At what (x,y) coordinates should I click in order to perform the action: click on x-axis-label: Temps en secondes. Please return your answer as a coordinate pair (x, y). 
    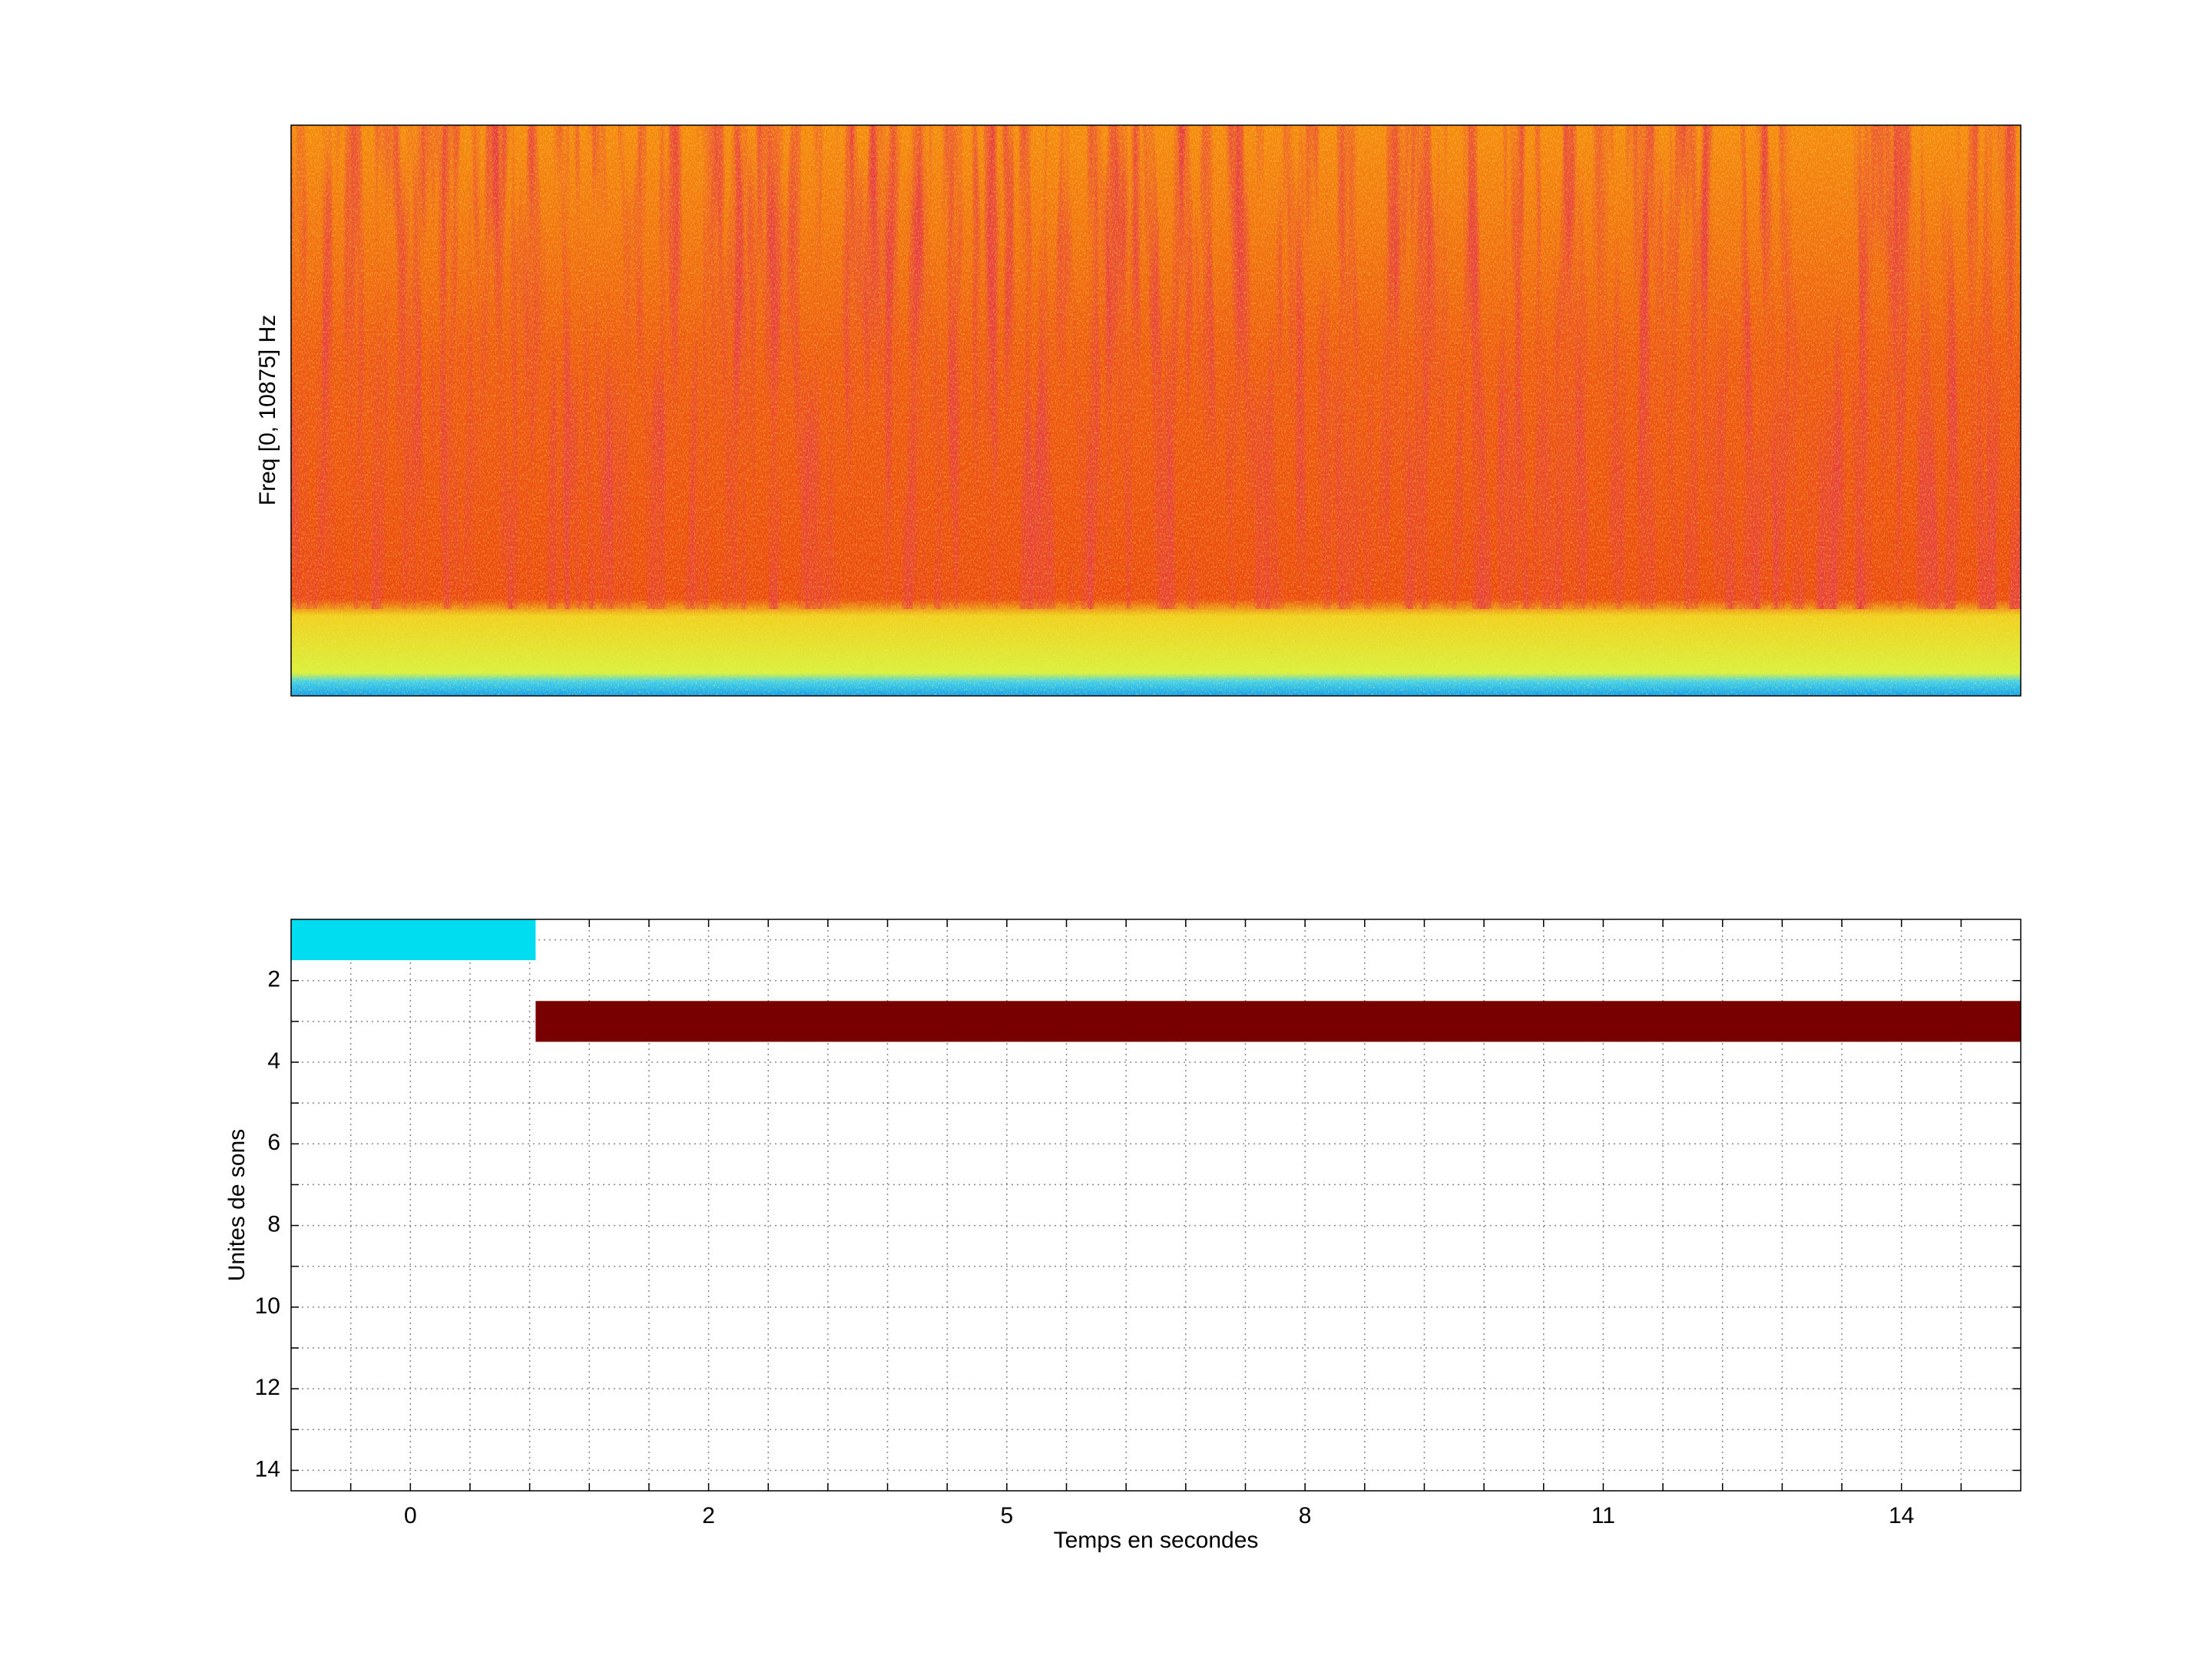
    Looking at the image, I should click on (1156, 1541).